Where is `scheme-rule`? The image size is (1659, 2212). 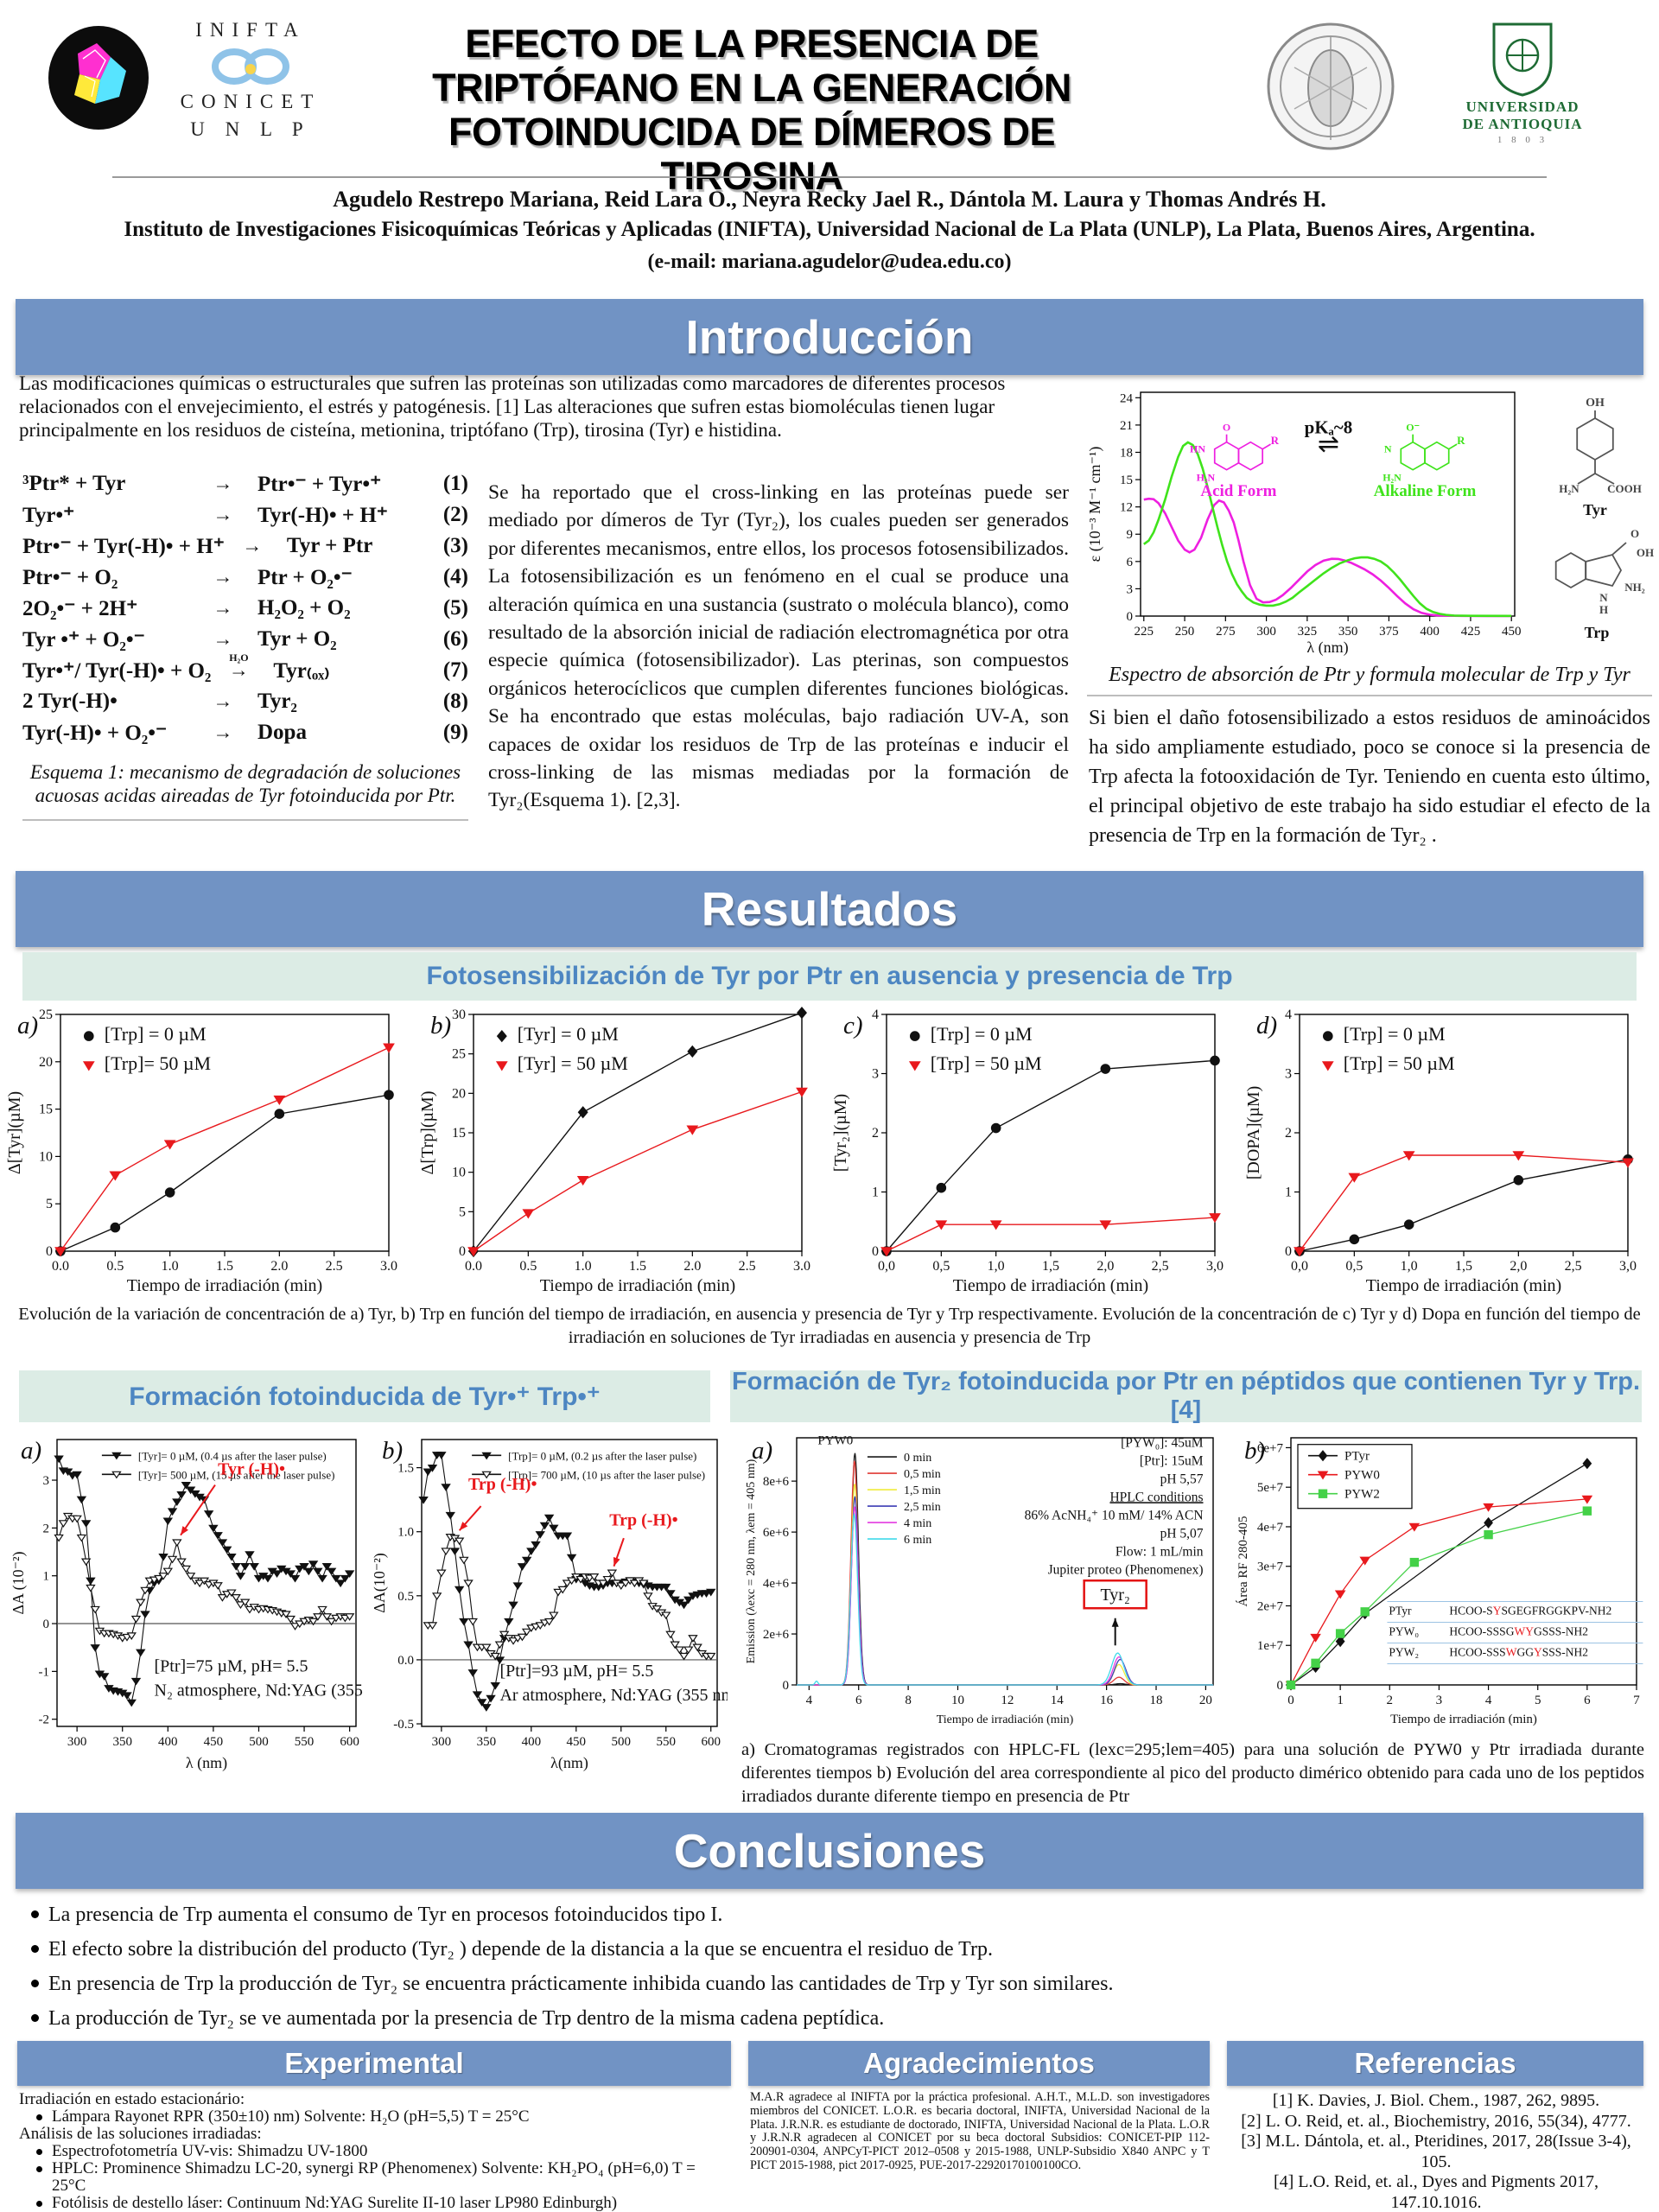 scheme-rule is located at coordinates (245, 820).